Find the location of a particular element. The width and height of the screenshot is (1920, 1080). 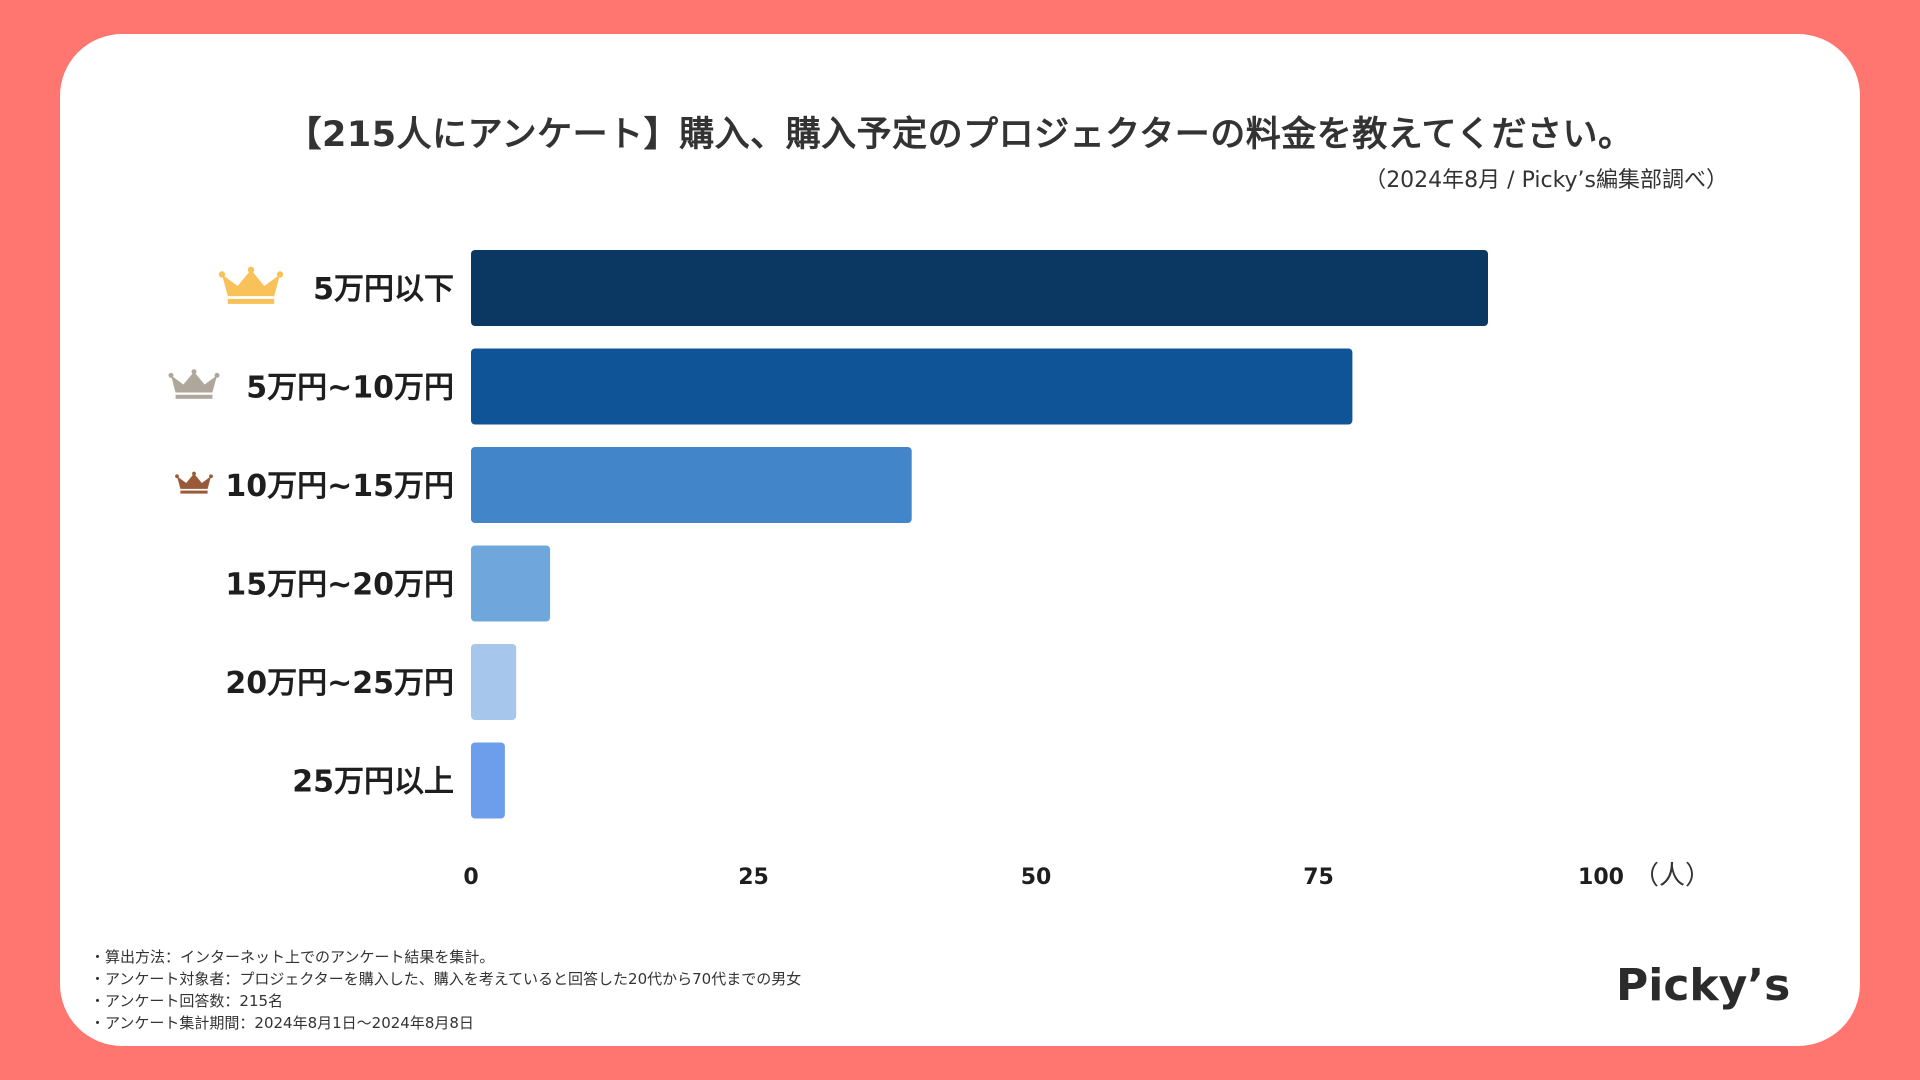

x-tick-label-100: 100 is located at coordinates (1601, 877).